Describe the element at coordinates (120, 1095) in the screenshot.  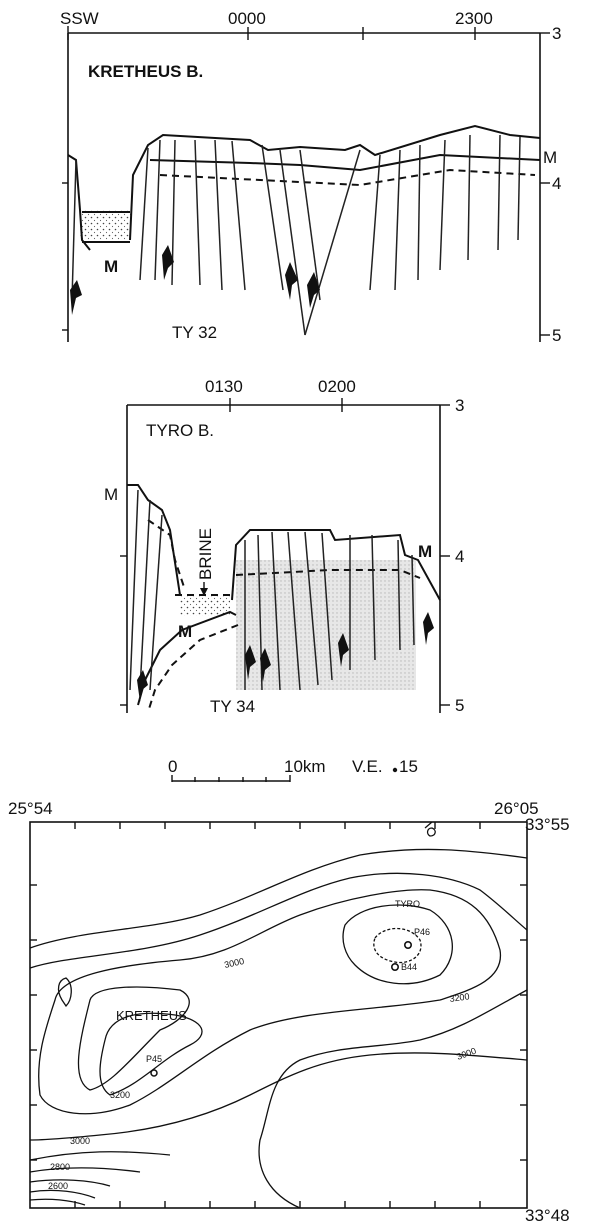
I see `contour-label-3200-kretheus: 3200` at that location.